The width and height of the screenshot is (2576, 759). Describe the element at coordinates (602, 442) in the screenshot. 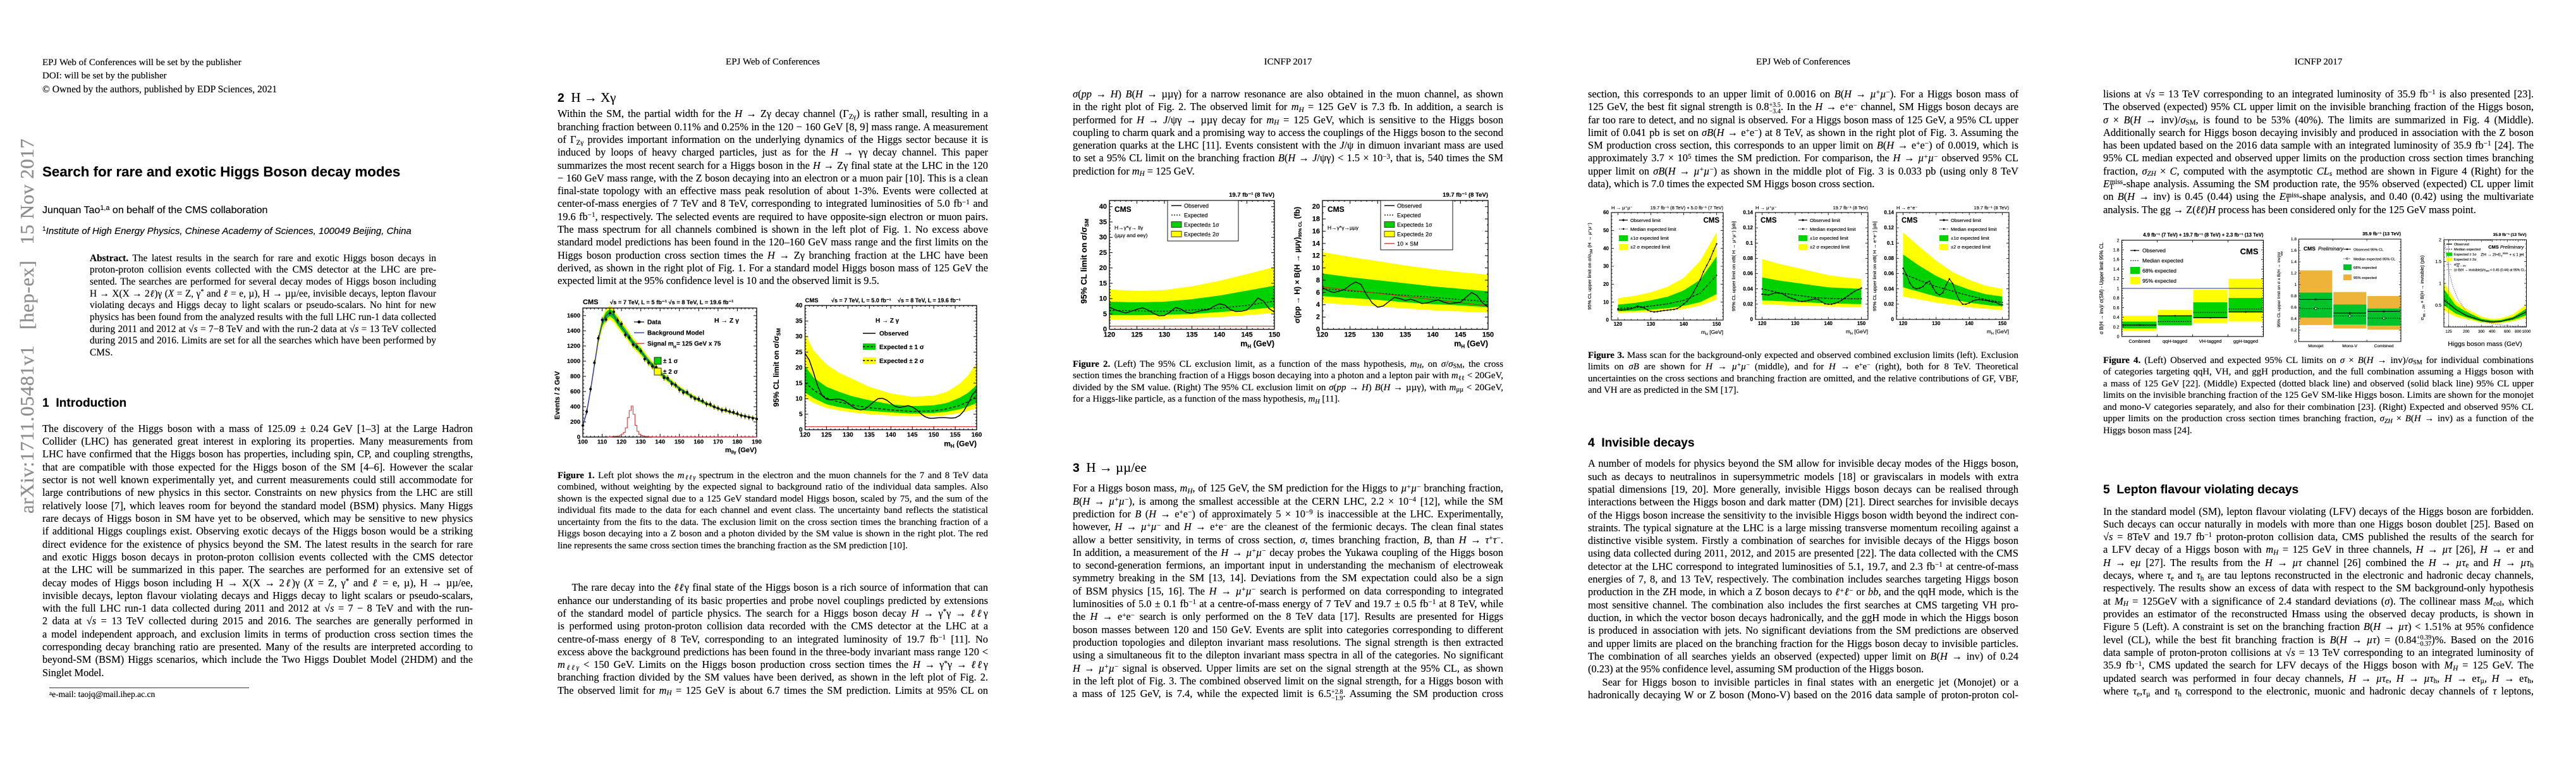

I see `svg-text: 110` at that location.